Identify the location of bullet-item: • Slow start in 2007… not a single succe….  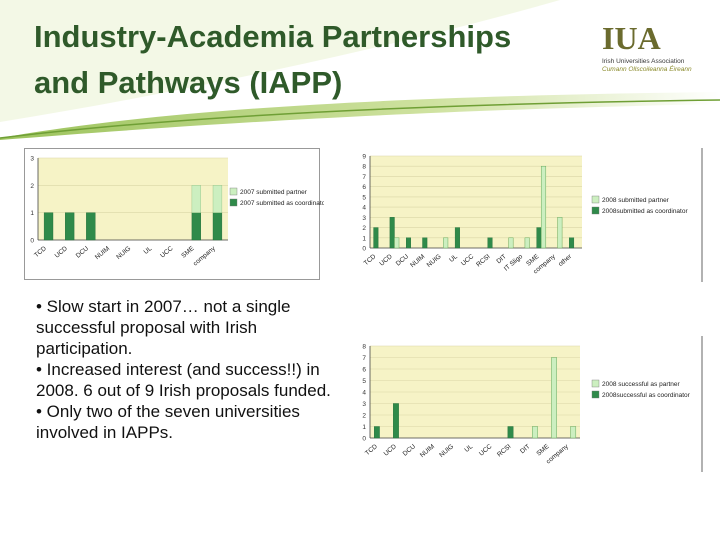
(163, 327).